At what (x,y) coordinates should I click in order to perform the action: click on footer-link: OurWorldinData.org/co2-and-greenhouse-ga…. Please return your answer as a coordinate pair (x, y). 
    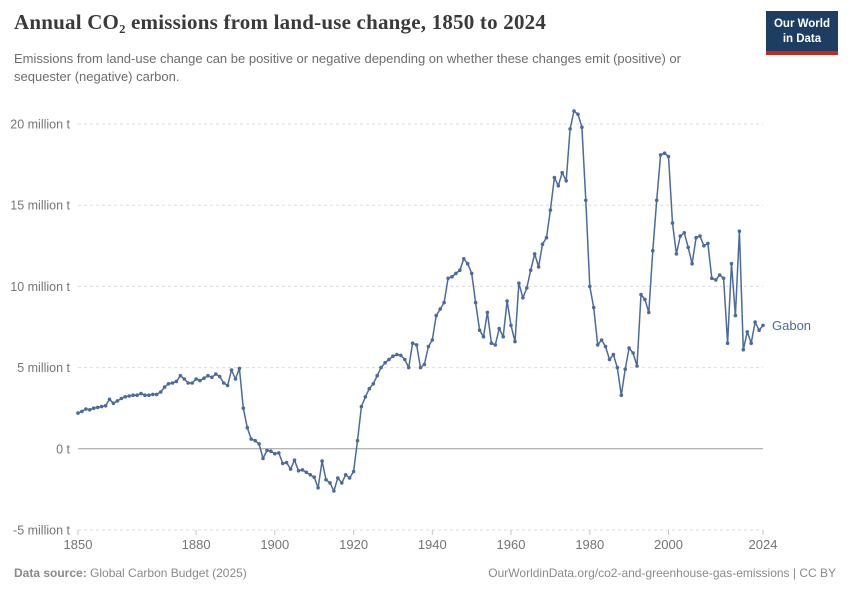
    Looking at the image, I should click on (662, 573).